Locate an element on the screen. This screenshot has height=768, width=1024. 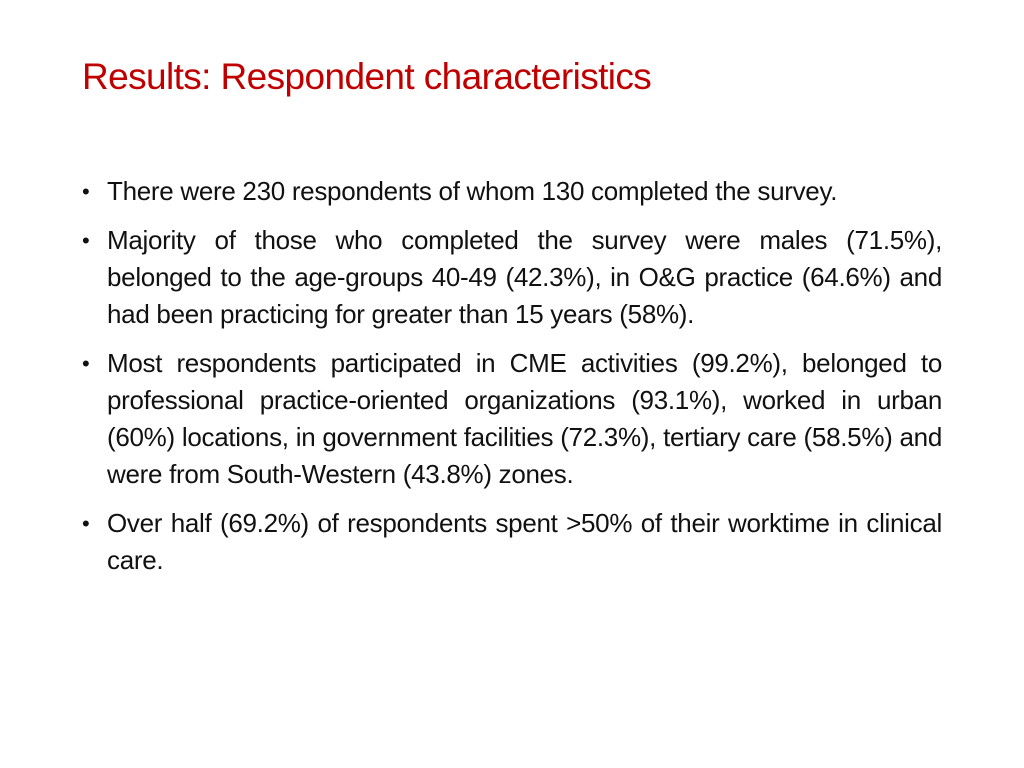
slide-title: Results: Respondent characteristics is located at coordinates (367, 76).